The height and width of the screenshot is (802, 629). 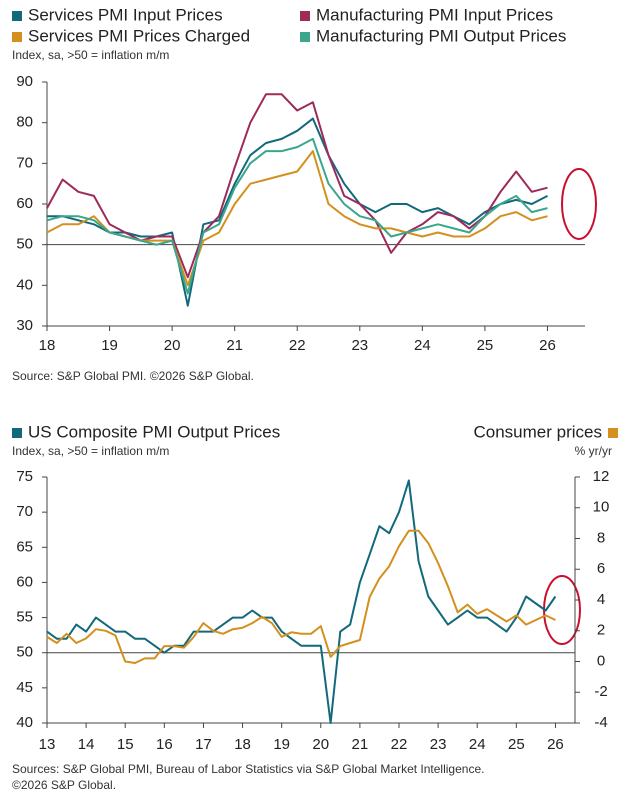 What do you see at coordinates (47, 744) in the screenshot?
I see `x-tick-label: 13` at bounding box center [47, 744].